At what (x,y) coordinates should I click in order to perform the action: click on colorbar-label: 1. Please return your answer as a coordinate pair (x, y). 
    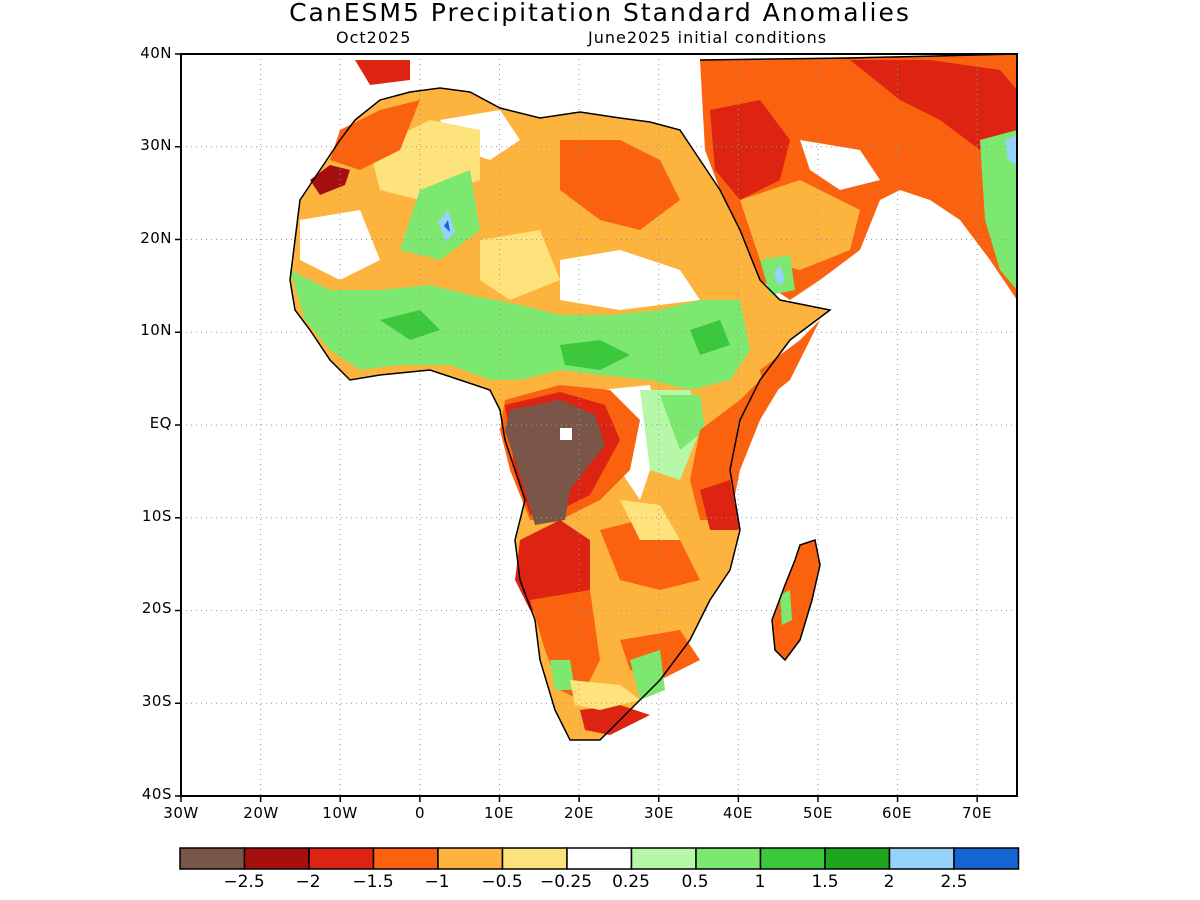
    Looking at the image, I should click on (760, 882).